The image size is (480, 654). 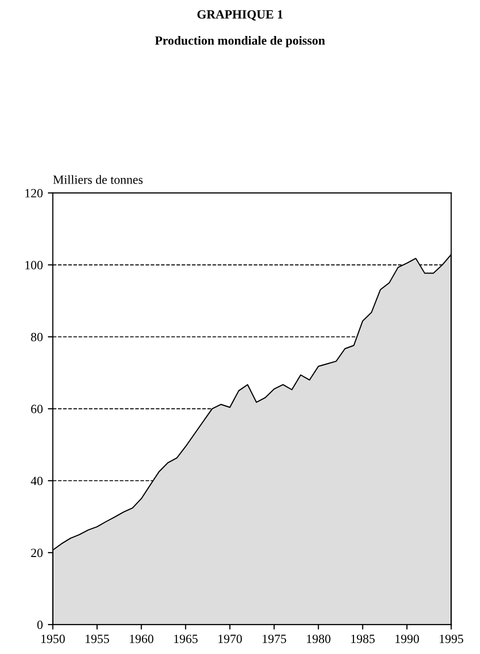 What do you see at coordinates (40, 625) in the screenshot?
I see `y-tick-label: 0` at bounding box center [40, 625].